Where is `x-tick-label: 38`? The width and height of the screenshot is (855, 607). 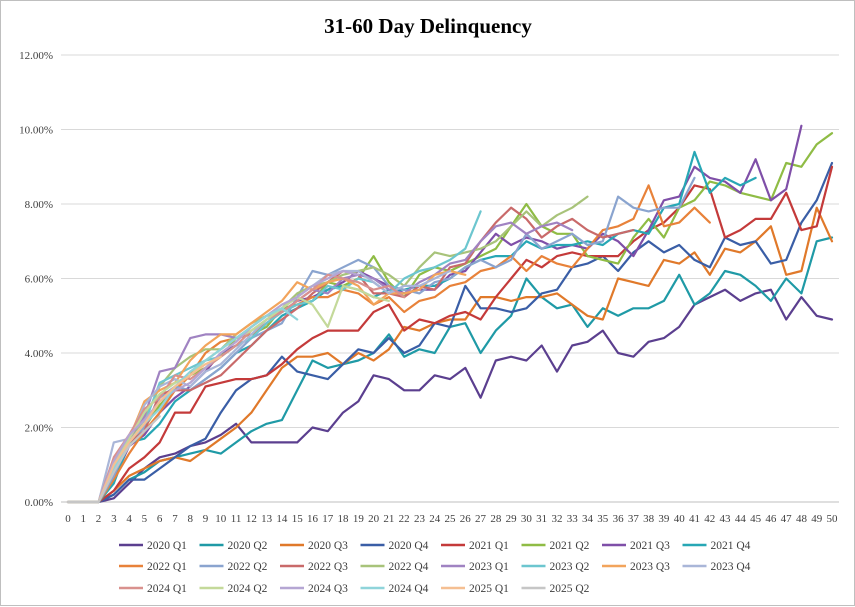 x-tick-label: 38 is located at coordinates (649, 519).